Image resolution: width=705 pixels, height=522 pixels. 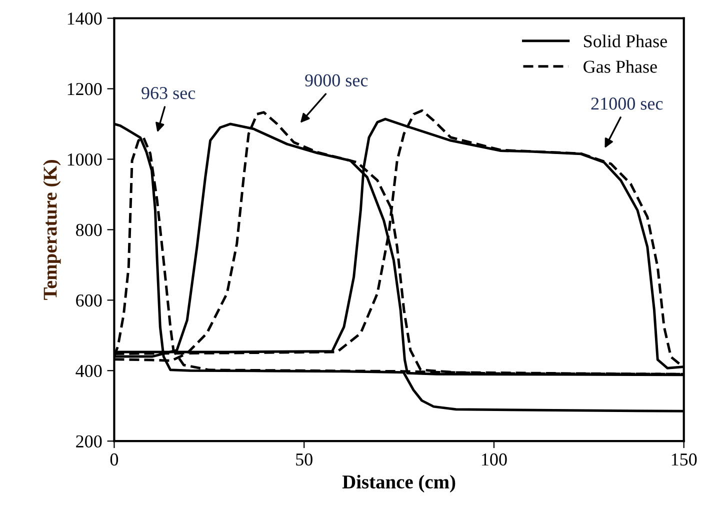 What do you see at coordinates (620, 66) in the screenshot?
I see `legend-label: Gas Phase` at bounding box center [620, 66].